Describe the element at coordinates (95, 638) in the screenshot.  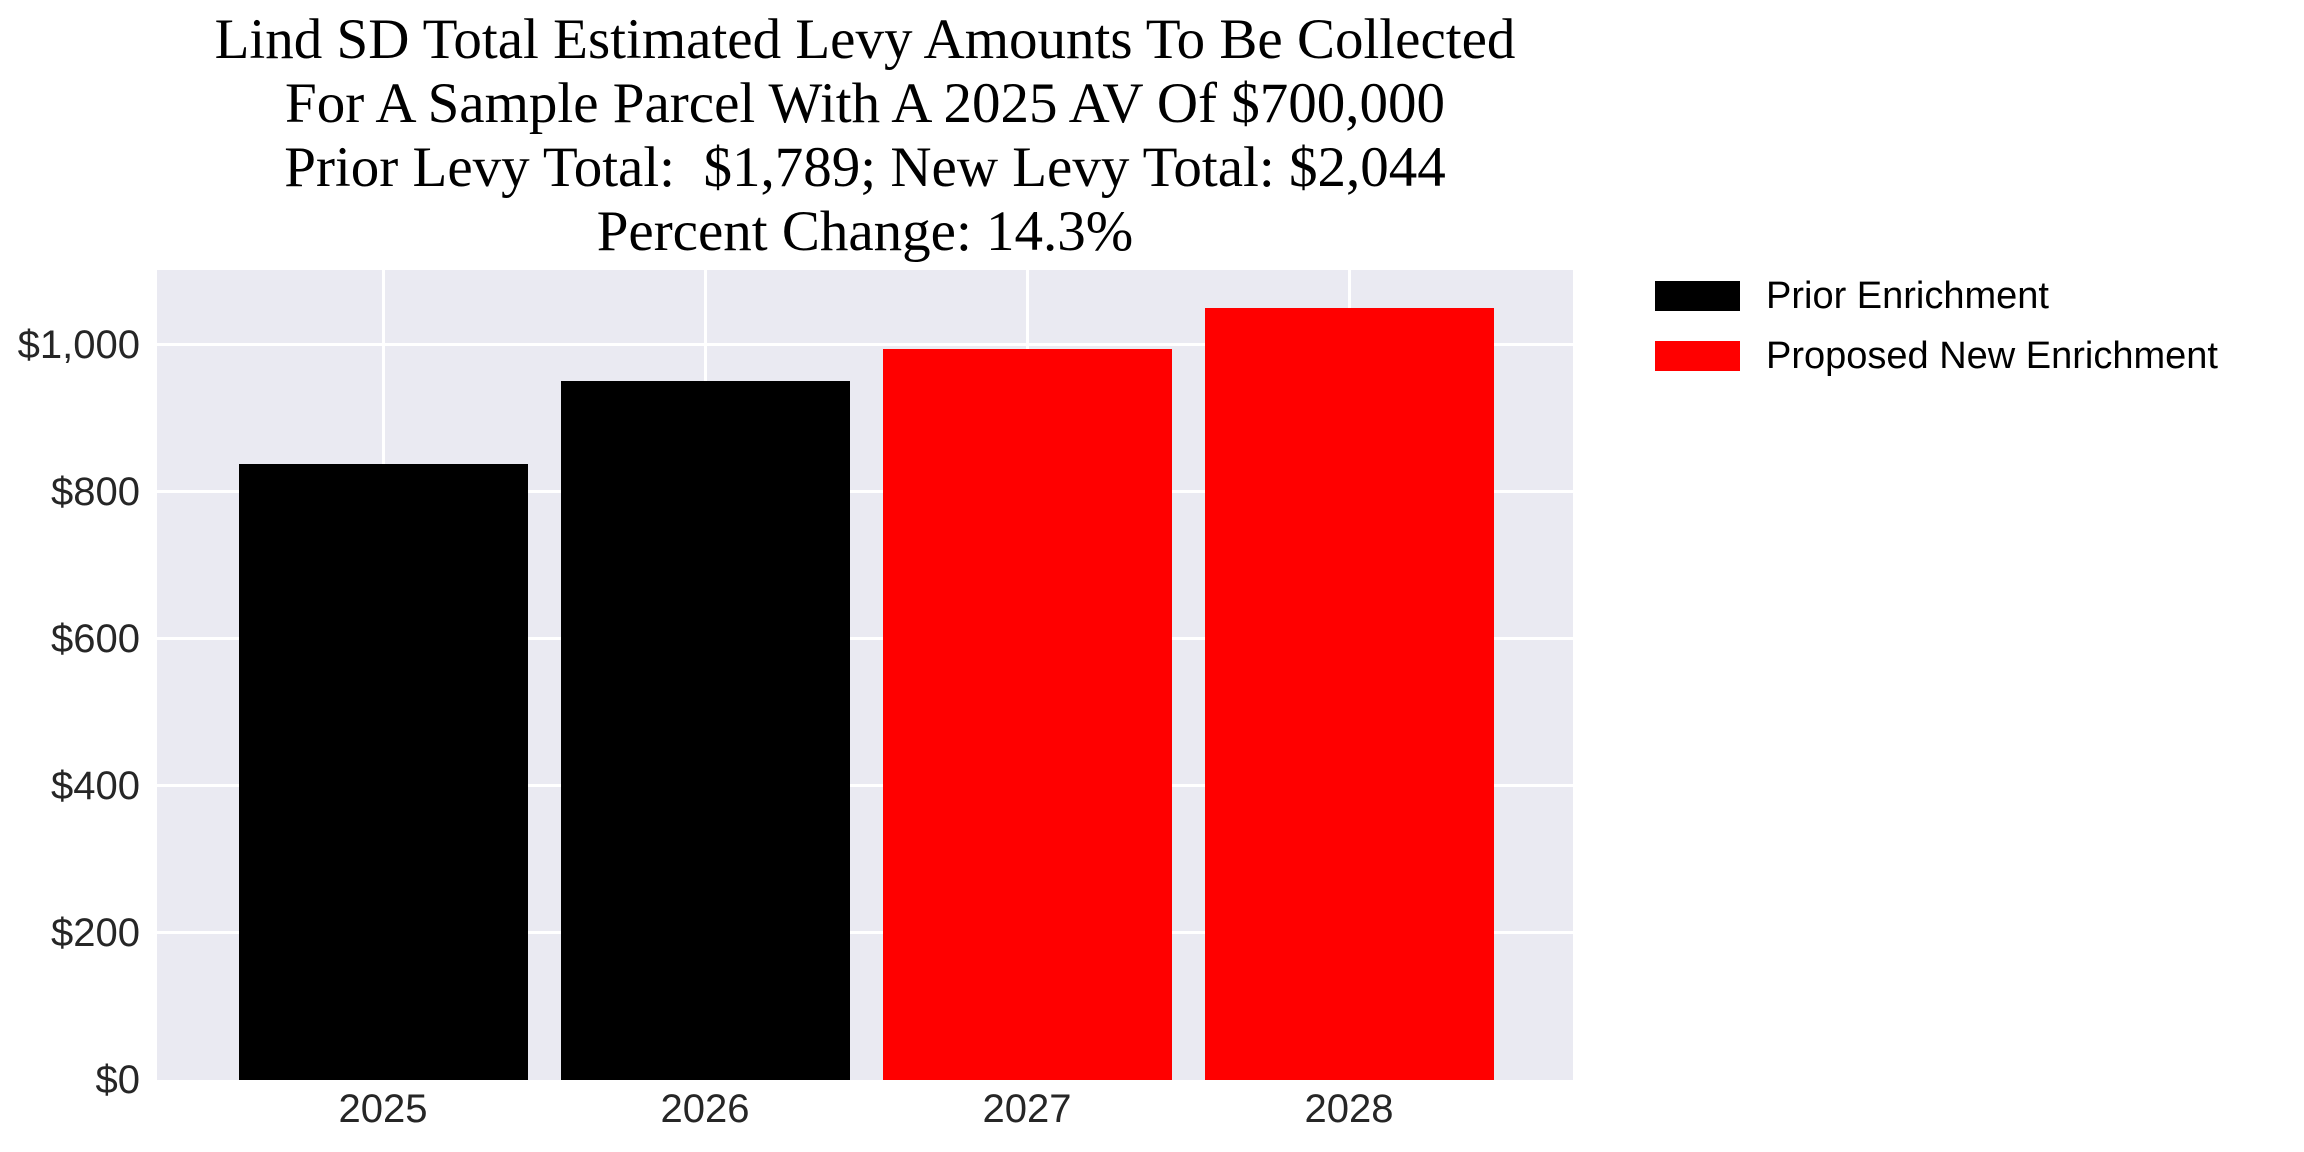
I see `y-tick-label-600: $600` at that location.